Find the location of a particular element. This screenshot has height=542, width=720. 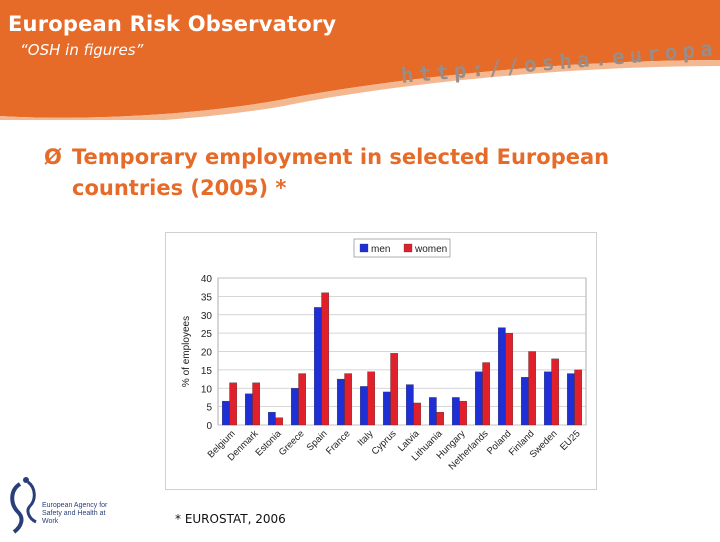

legend-label: women is located at coordinates (430, 249).